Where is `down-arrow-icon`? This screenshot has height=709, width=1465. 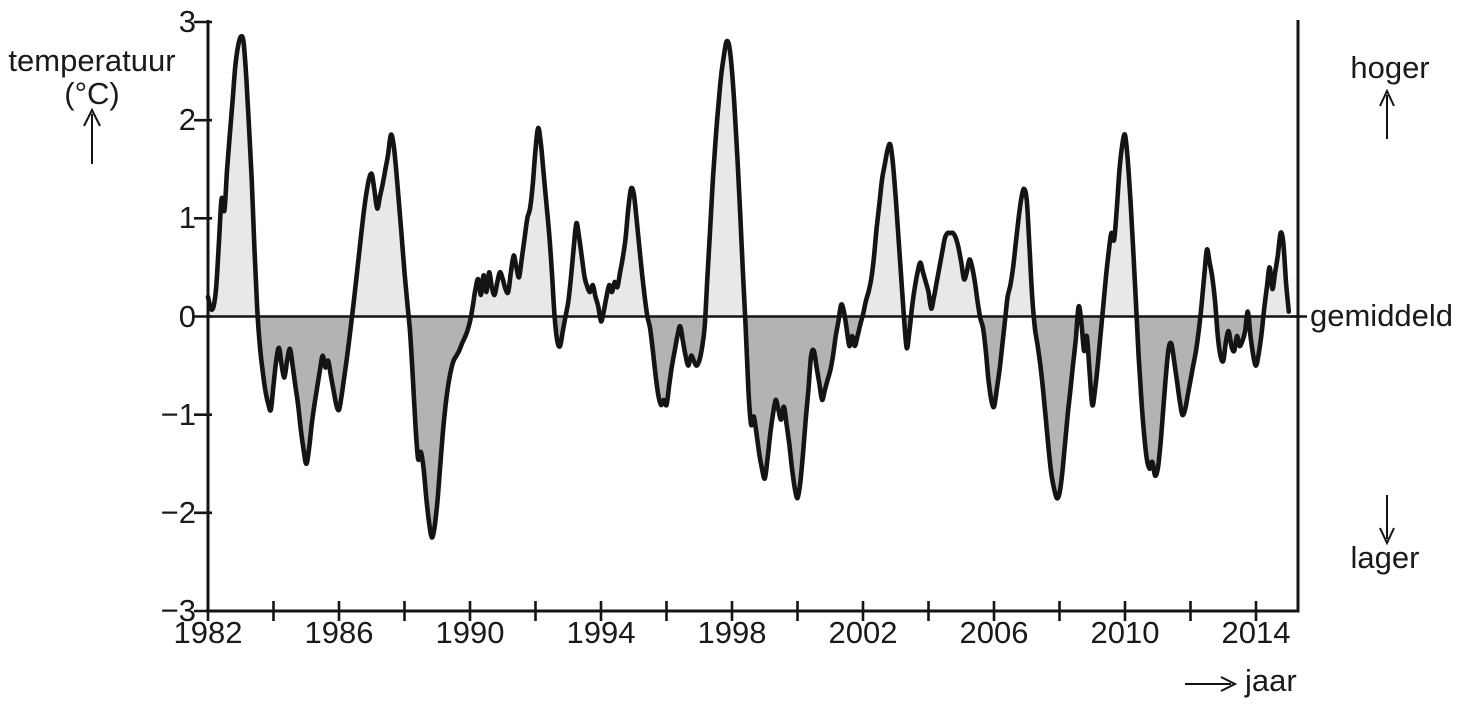
down-arrow-icon is located at coordinates (1387, 520).